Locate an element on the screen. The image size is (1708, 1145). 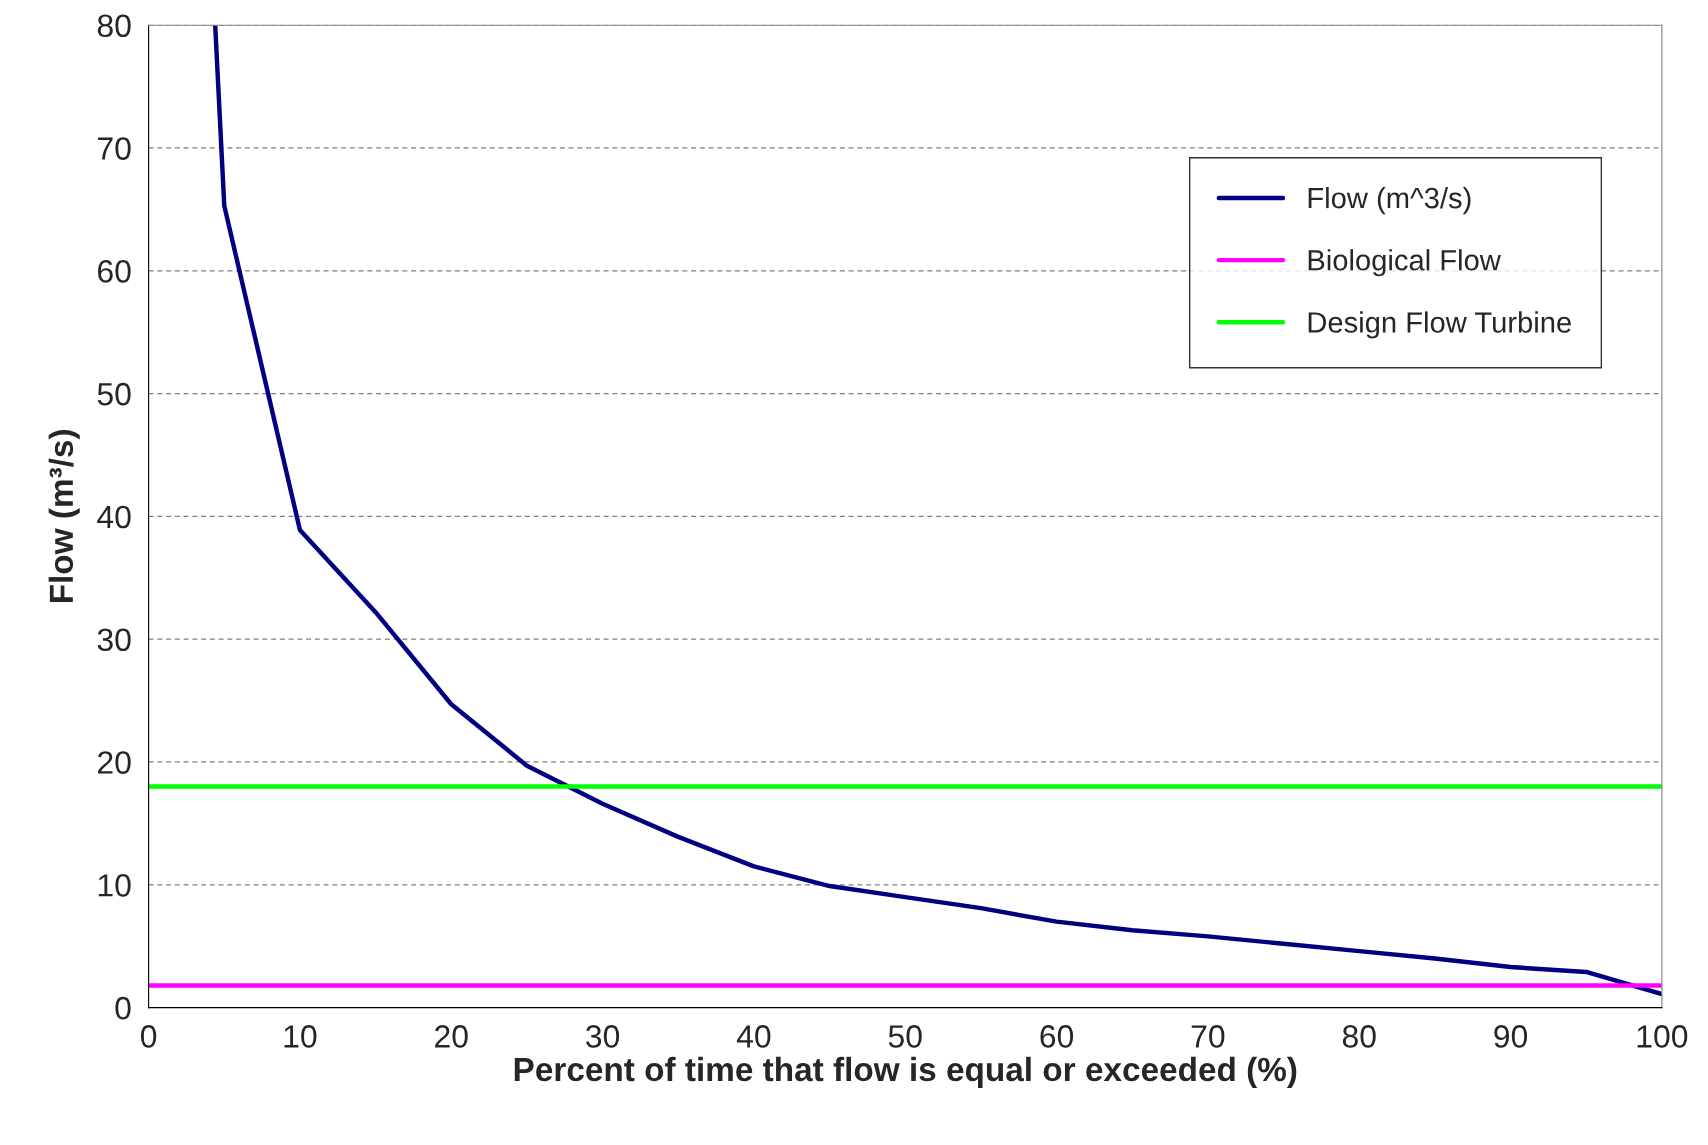
x-tick-label: 10 is located at coordinates (300, 1036).